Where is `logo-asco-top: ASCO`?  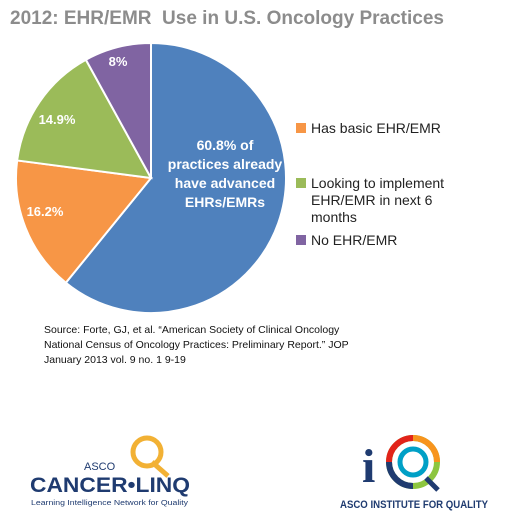 logo-asco-top: ASCO is located at coordinates (100, 467).